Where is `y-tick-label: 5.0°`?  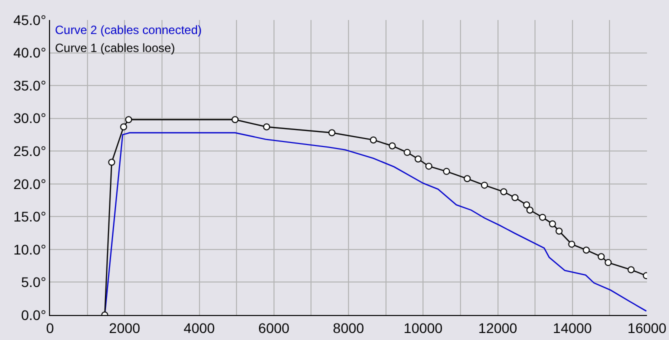
y-tick-label: 5.0° is located at coordinates (33, 282).